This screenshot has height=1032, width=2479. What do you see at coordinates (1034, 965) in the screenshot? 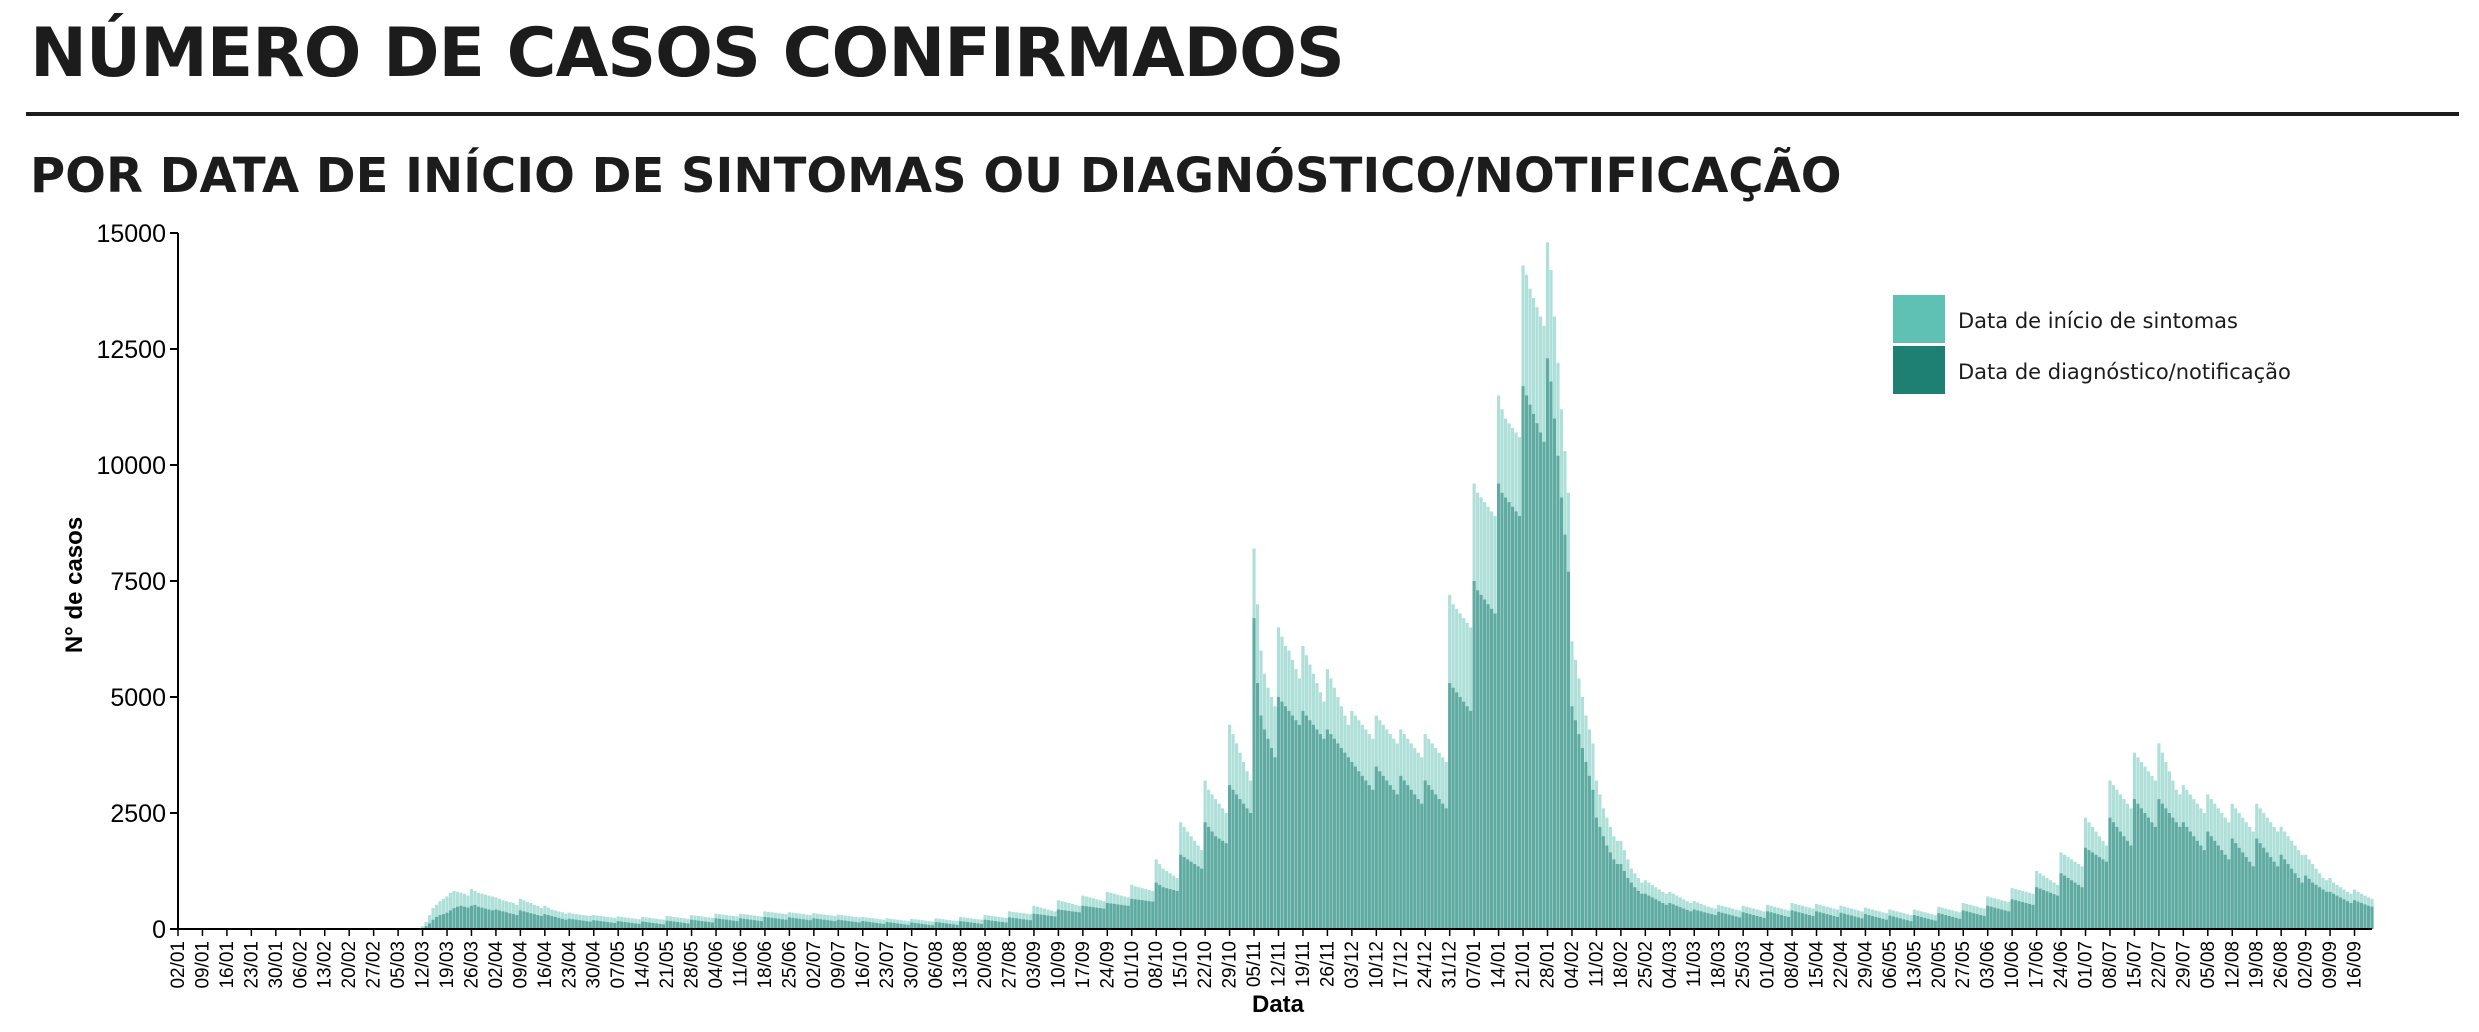
I see `x-tick-label: 03/09` at bounding box center [1034, 965].